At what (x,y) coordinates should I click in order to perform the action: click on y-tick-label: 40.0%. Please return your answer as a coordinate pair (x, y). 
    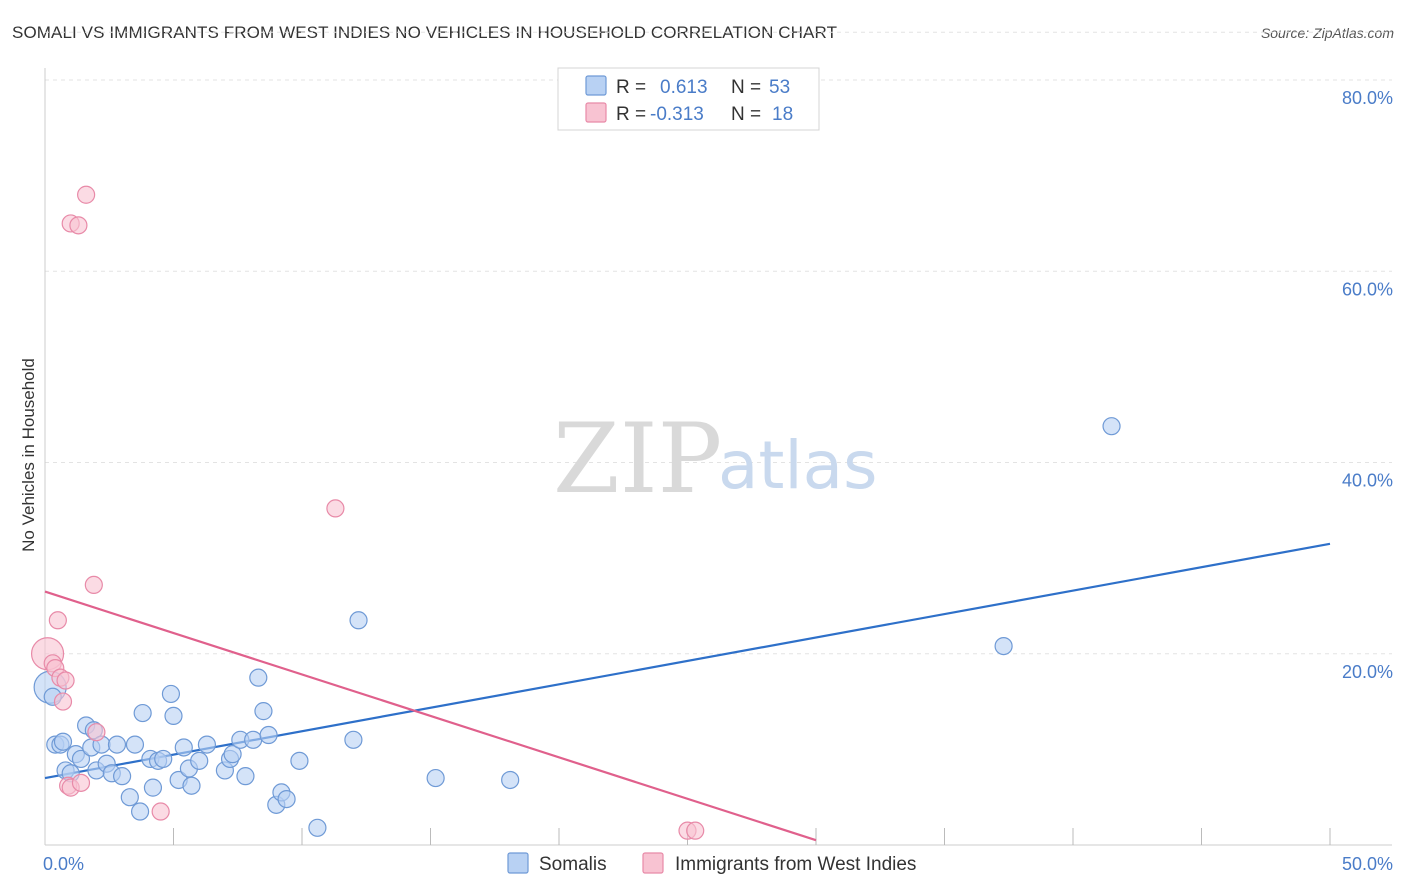
    Looking at the image, I should click on (1367, 481).